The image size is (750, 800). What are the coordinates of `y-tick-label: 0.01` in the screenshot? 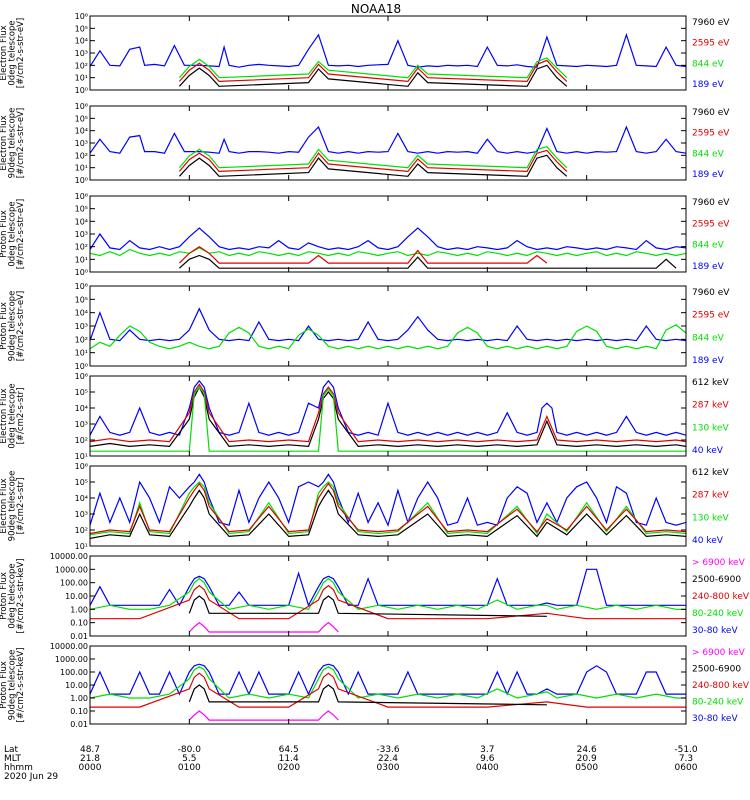 It's located at (79, 724).